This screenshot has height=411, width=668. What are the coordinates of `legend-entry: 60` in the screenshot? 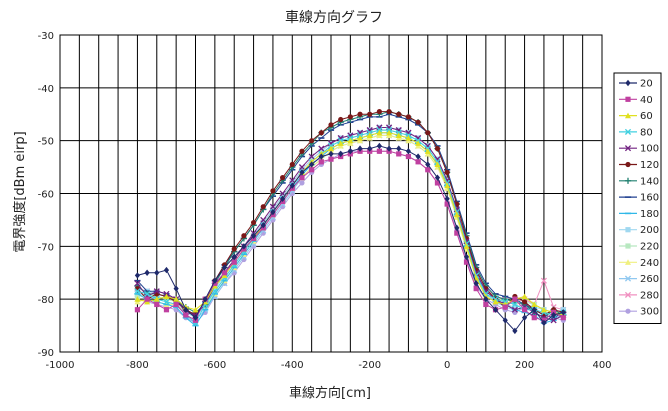 It's located at (636, 116).